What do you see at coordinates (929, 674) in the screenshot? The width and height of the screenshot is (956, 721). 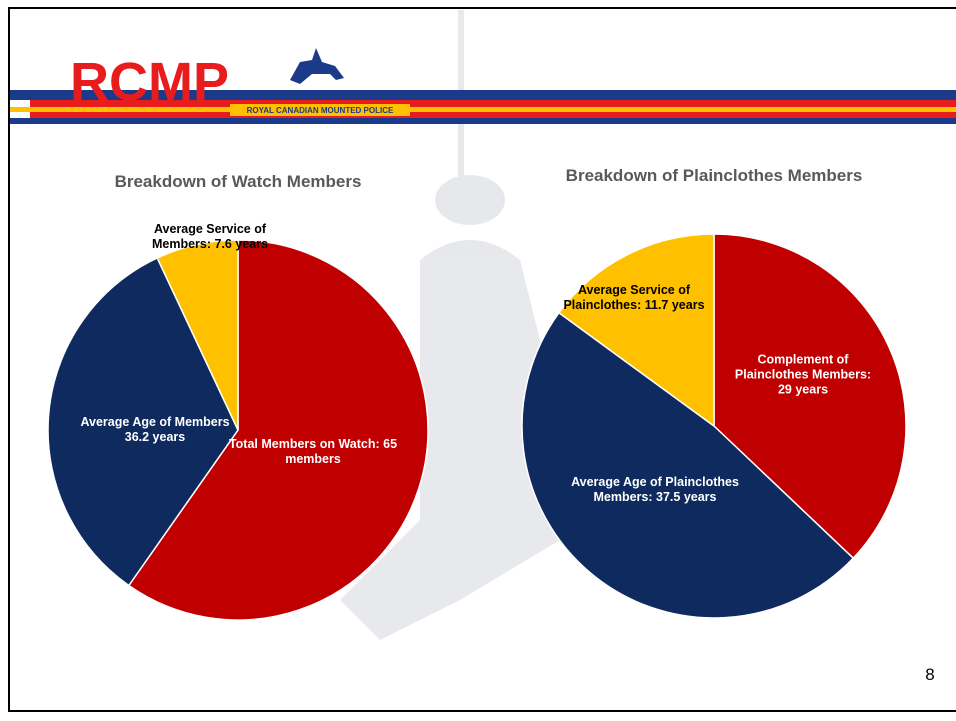 I see `page-number: 8` at bounding box center [929, 674].